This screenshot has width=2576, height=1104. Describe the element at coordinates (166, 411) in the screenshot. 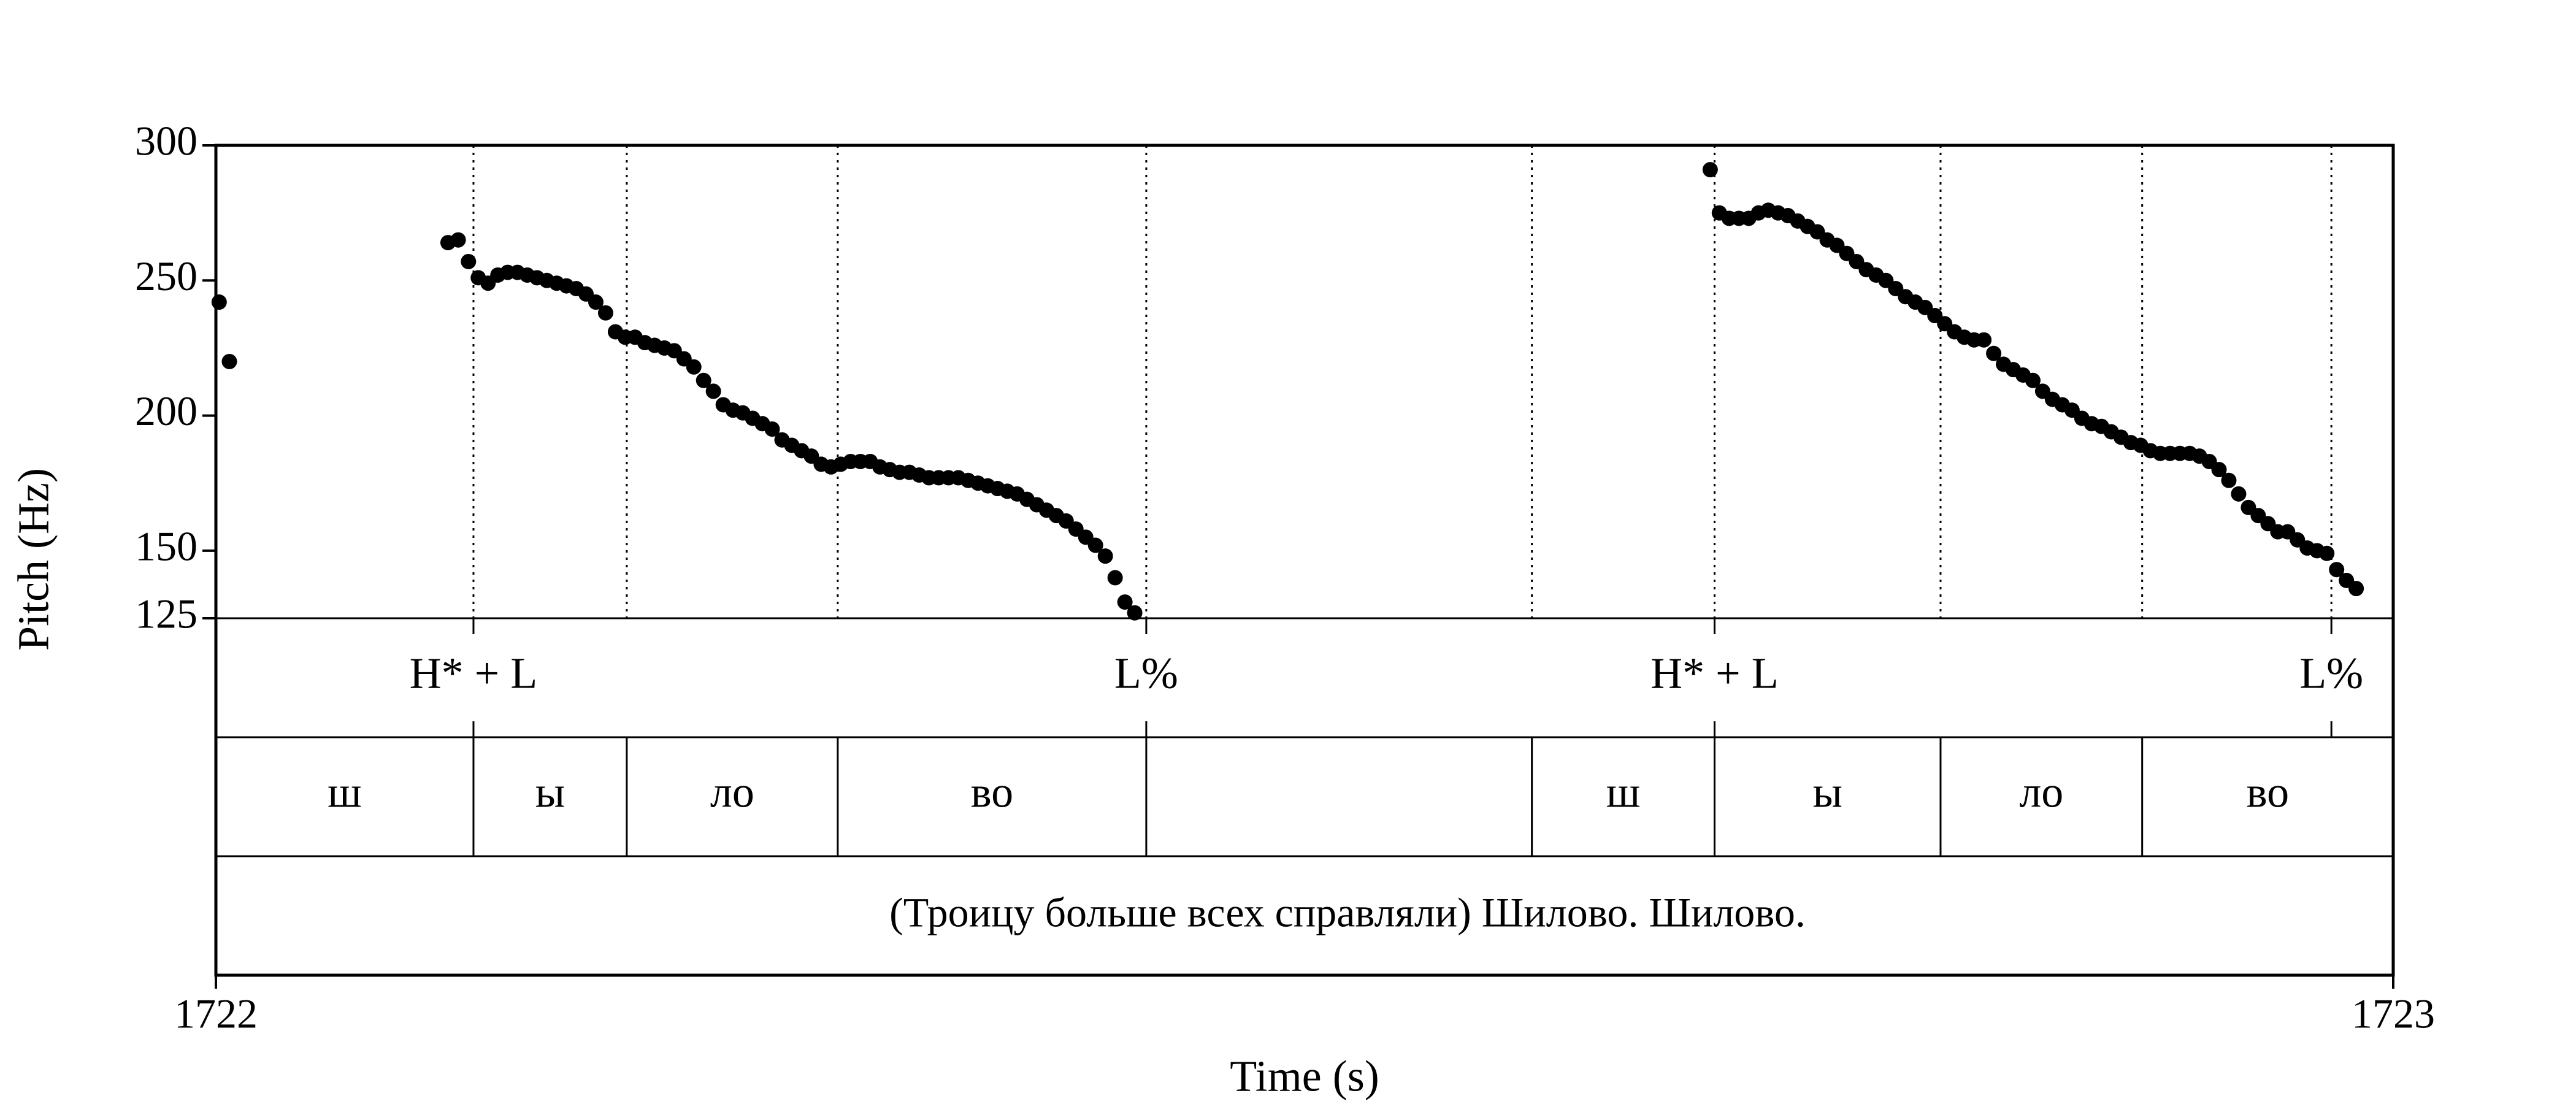

I see `y-tick-label-2: 200` at that location.